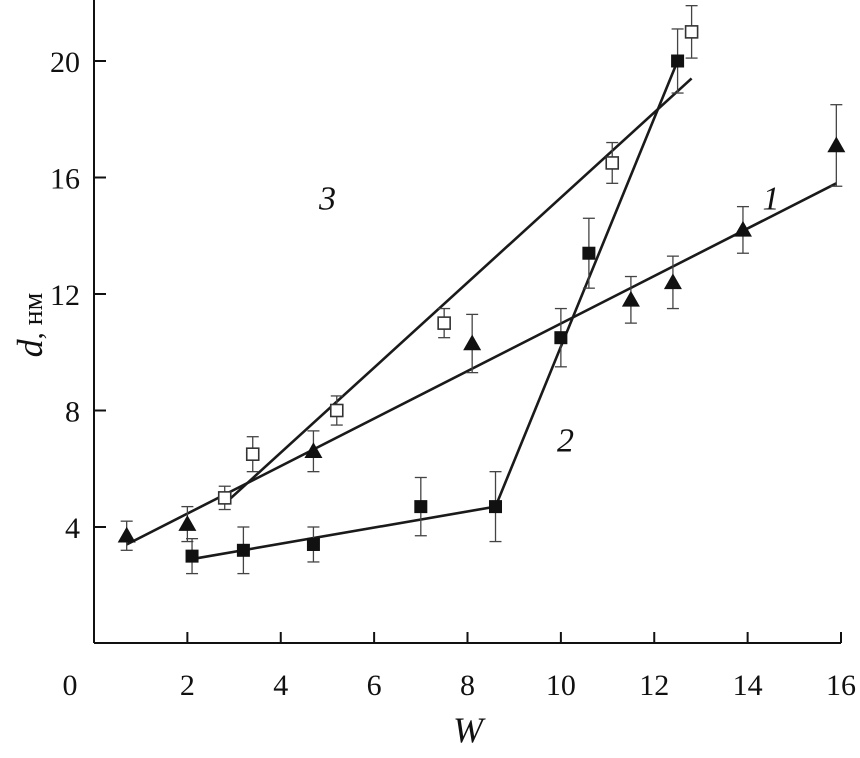  Describe the element at coordinates (70, 685) in the screenshot. I see `x-tick-label: 0` at that location.